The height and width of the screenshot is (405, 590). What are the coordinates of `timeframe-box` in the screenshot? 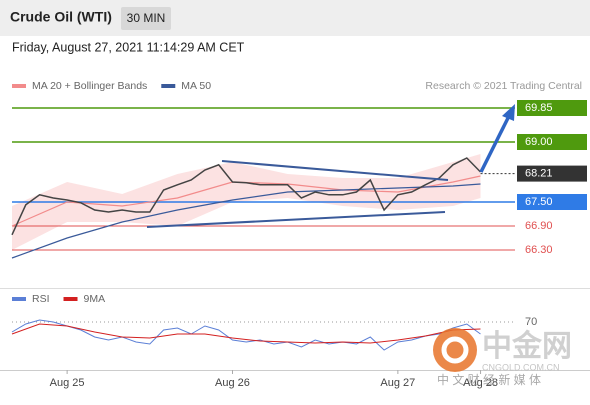 It's located at (146, 18).